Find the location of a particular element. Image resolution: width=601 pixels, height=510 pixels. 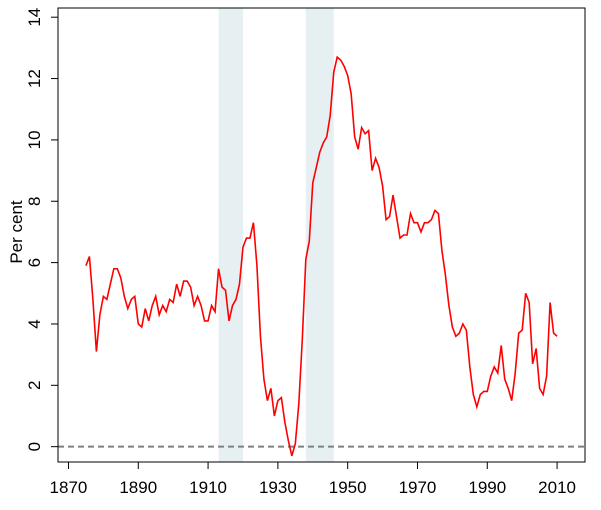

y-tick-label: 14 is located at coordinates (34, 17).